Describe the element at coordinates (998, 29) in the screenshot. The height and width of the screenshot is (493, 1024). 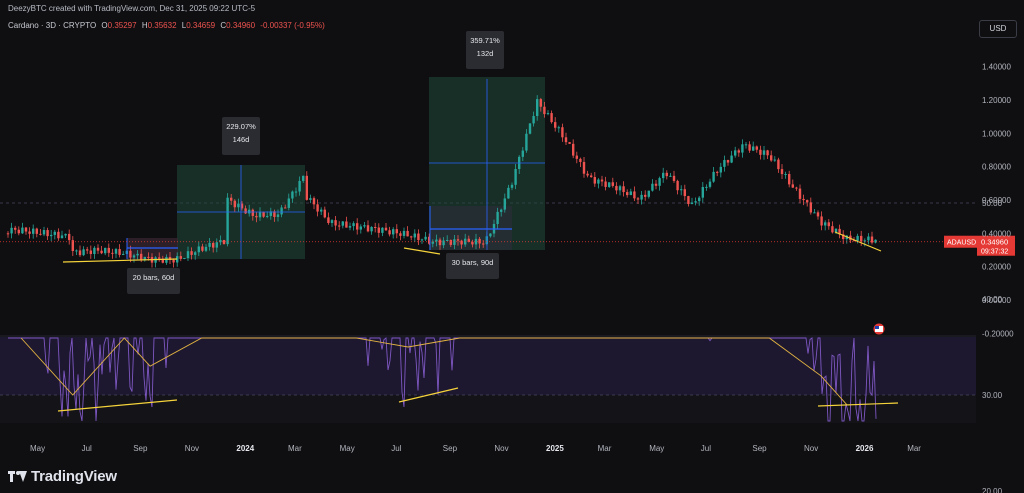
I see `currency-button: USD` at that location.